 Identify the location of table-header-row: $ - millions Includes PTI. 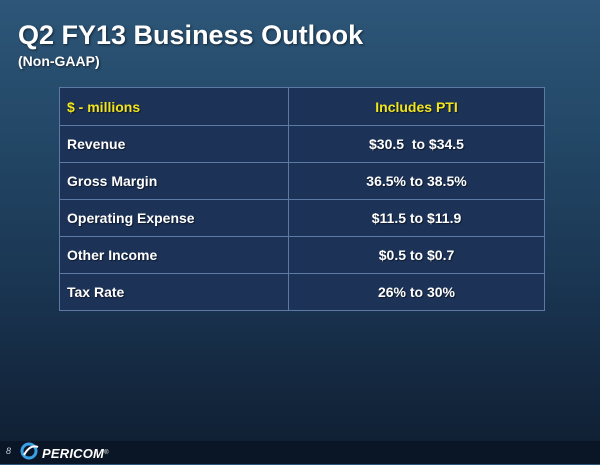
(302, 106).